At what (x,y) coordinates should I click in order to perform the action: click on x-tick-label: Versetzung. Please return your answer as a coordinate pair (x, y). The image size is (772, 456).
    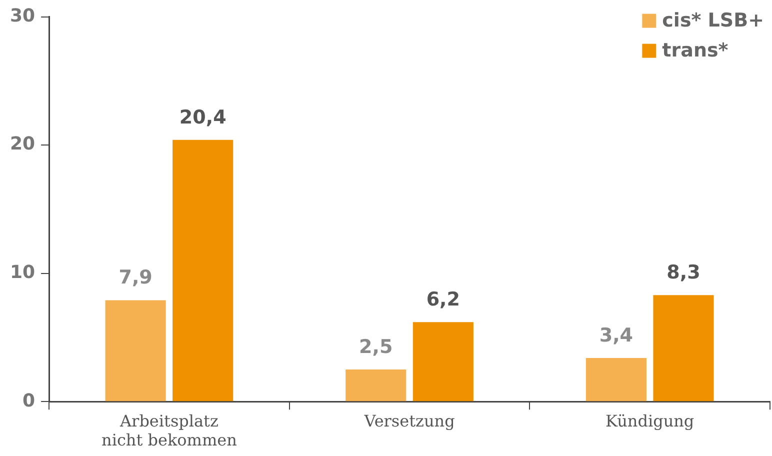
    Looking at the image, I should click on (409, 420).